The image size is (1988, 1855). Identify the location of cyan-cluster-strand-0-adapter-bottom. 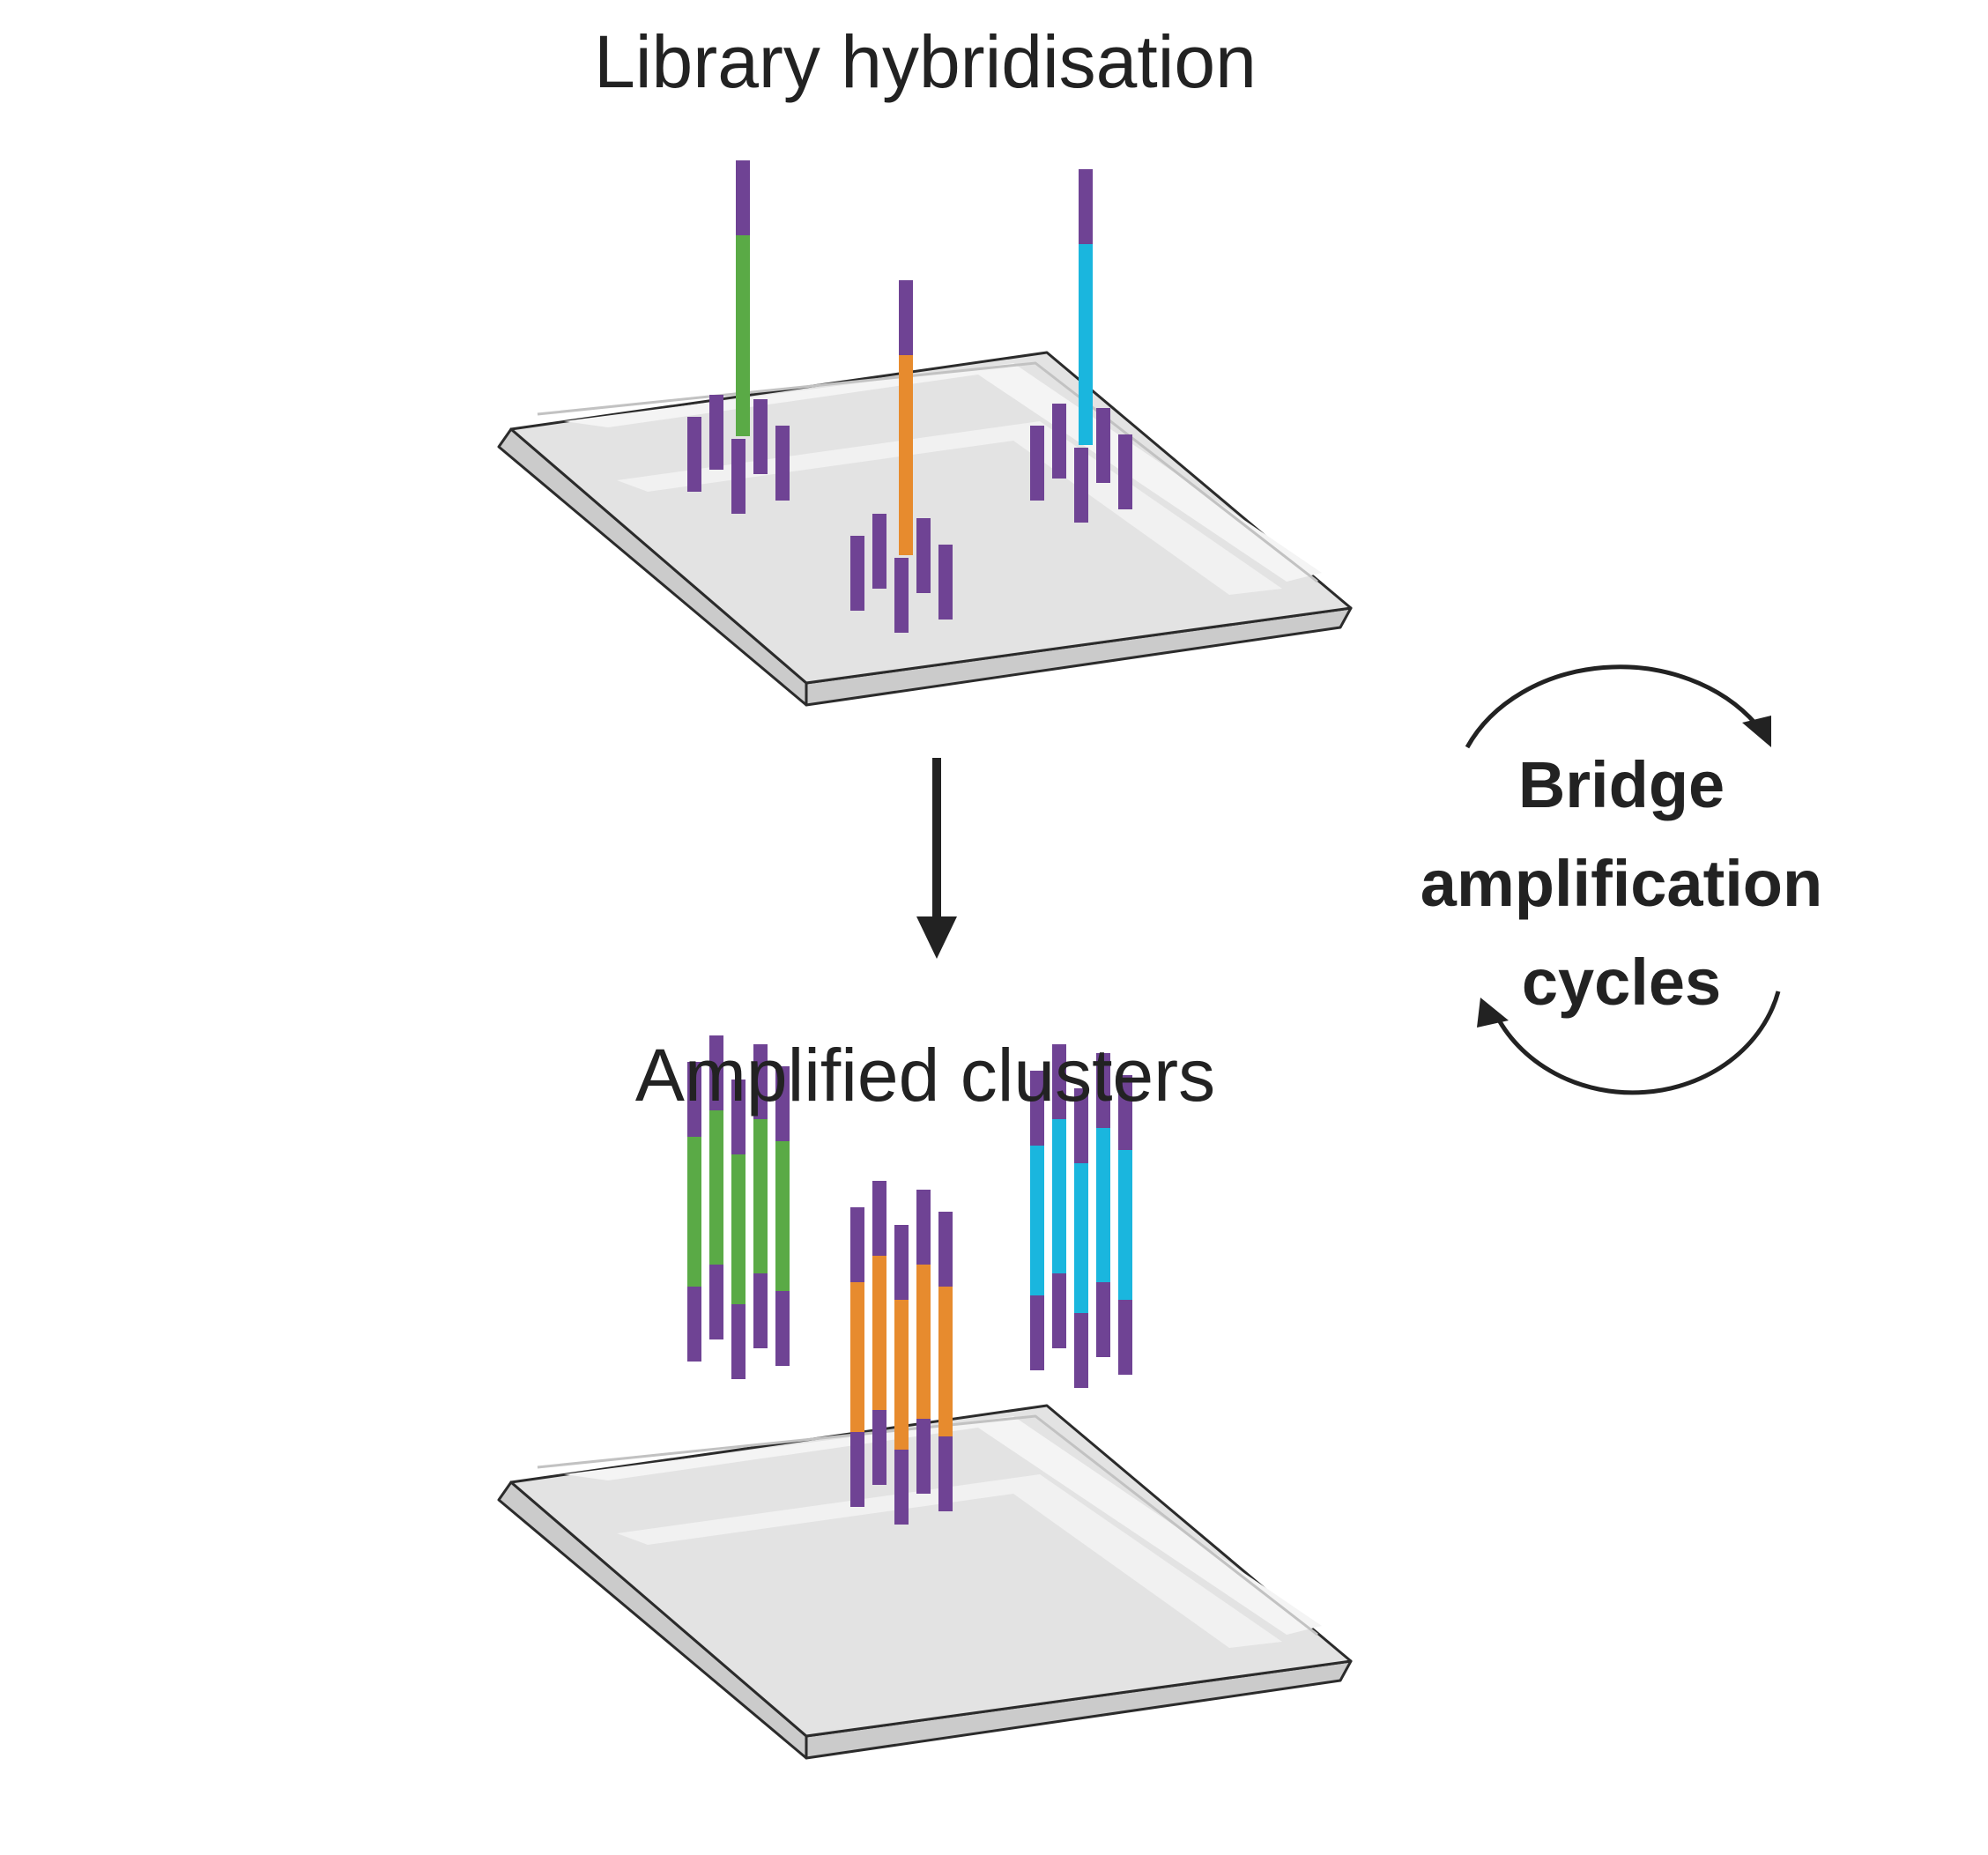
(1037, 1332).